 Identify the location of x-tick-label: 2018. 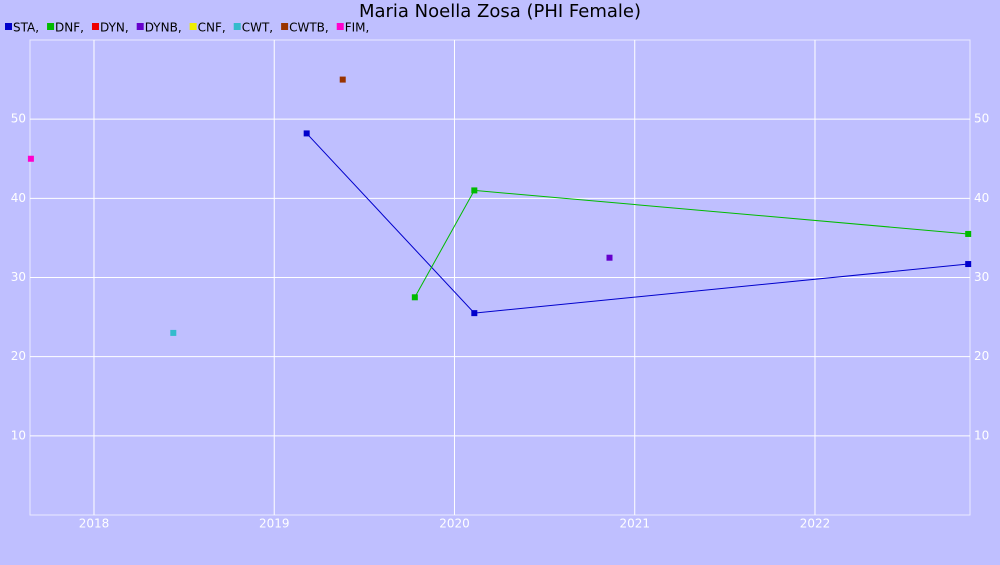
(94, 524).